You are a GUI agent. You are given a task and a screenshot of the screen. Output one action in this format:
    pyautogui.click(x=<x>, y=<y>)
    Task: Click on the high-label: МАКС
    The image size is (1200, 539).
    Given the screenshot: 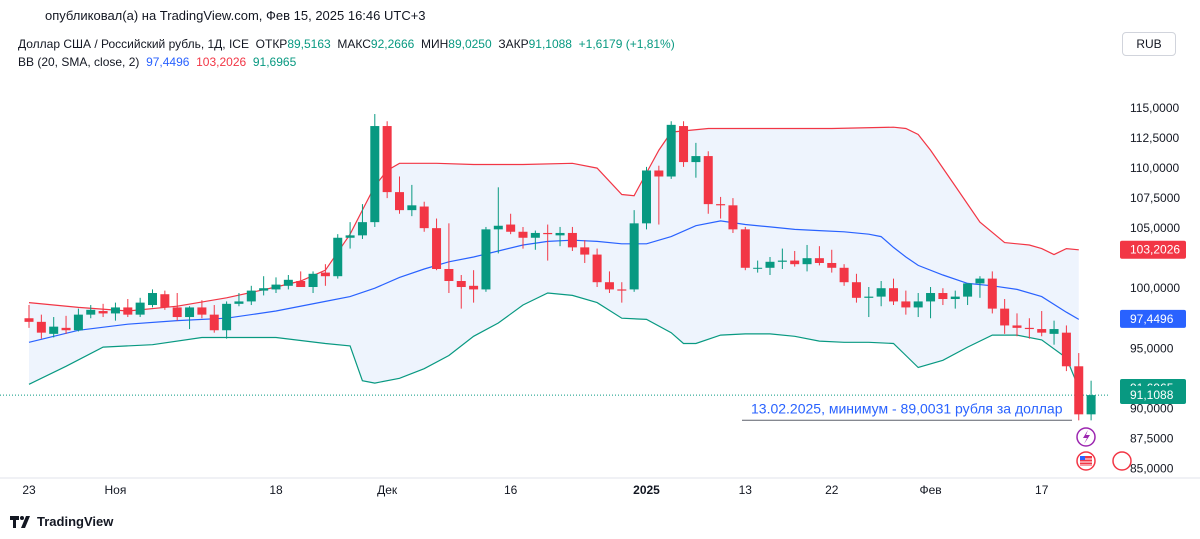 What is the action you would take?
    pyautogui.click(x=354, y=44)
    